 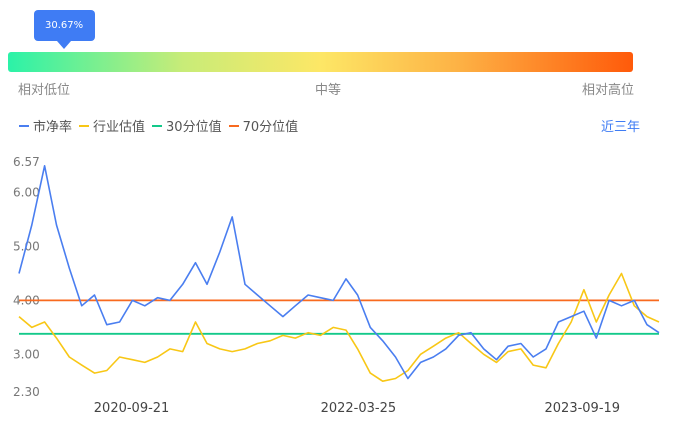 What do you see at coordinates (583, 408) in the screenshot?
I see `x-tick-label: 2023-09-19` at bounding box center [583, 408].